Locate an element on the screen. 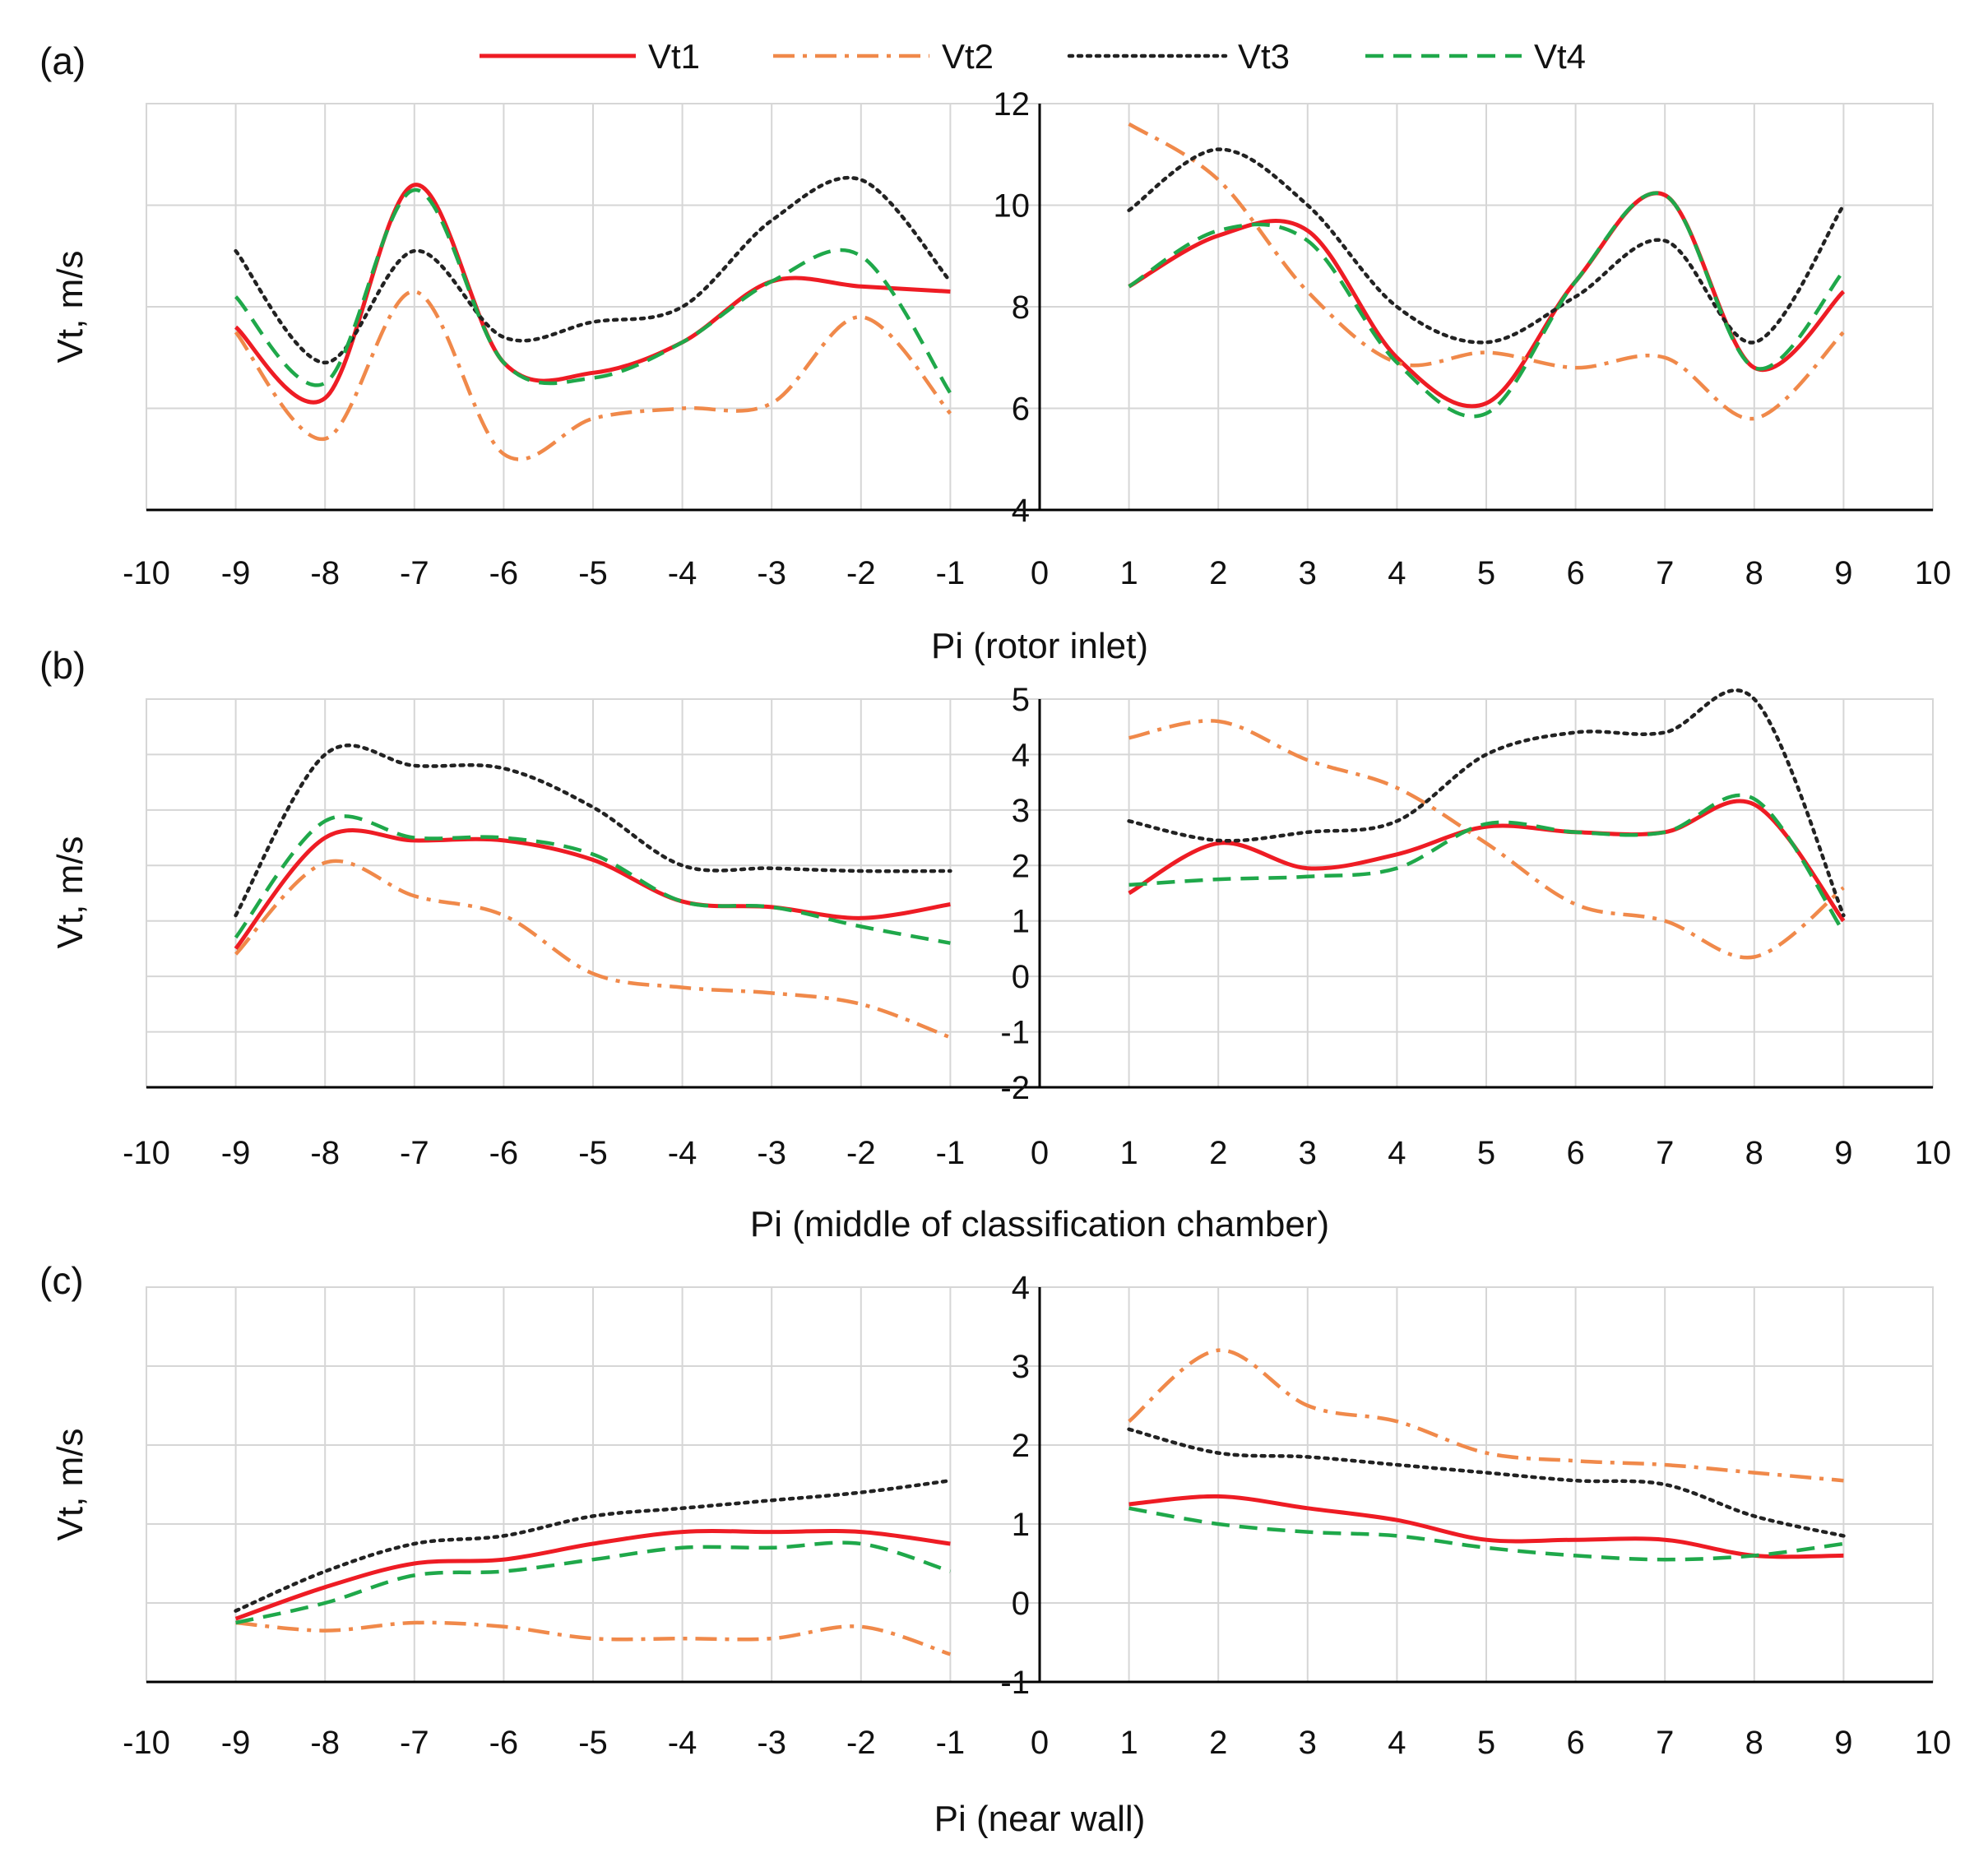 The image size is (1988, 1853). panel-label: (c) is located at coordinates (62, 1280).